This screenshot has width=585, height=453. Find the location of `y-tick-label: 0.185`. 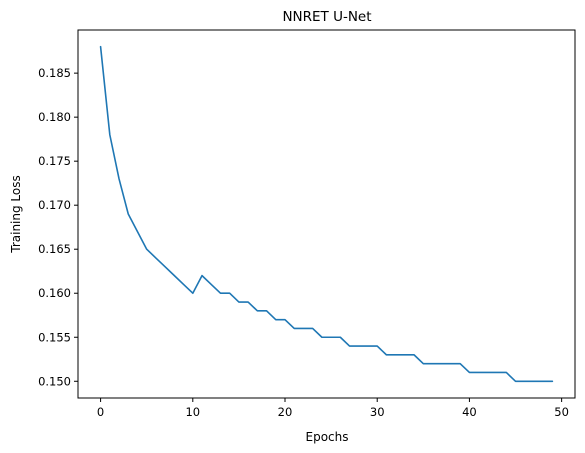

y-tick-label: 0.185 is located at coordinates (54, 73).